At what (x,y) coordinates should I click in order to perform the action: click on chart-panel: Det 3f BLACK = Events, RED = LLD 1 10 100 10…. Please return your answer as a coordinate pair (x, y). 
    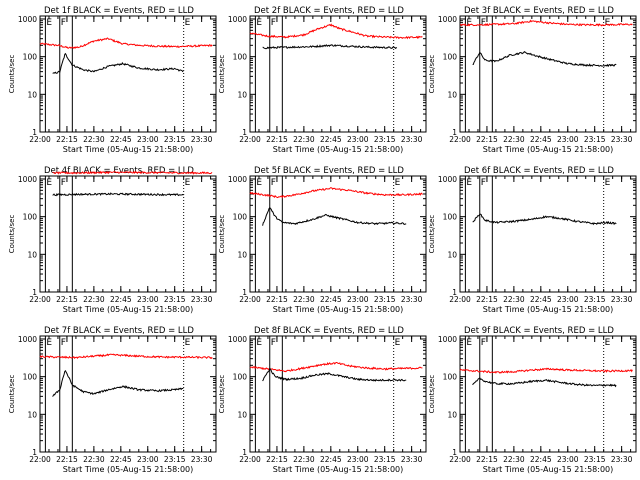
    Looking at the image, I should click on (532, 80).